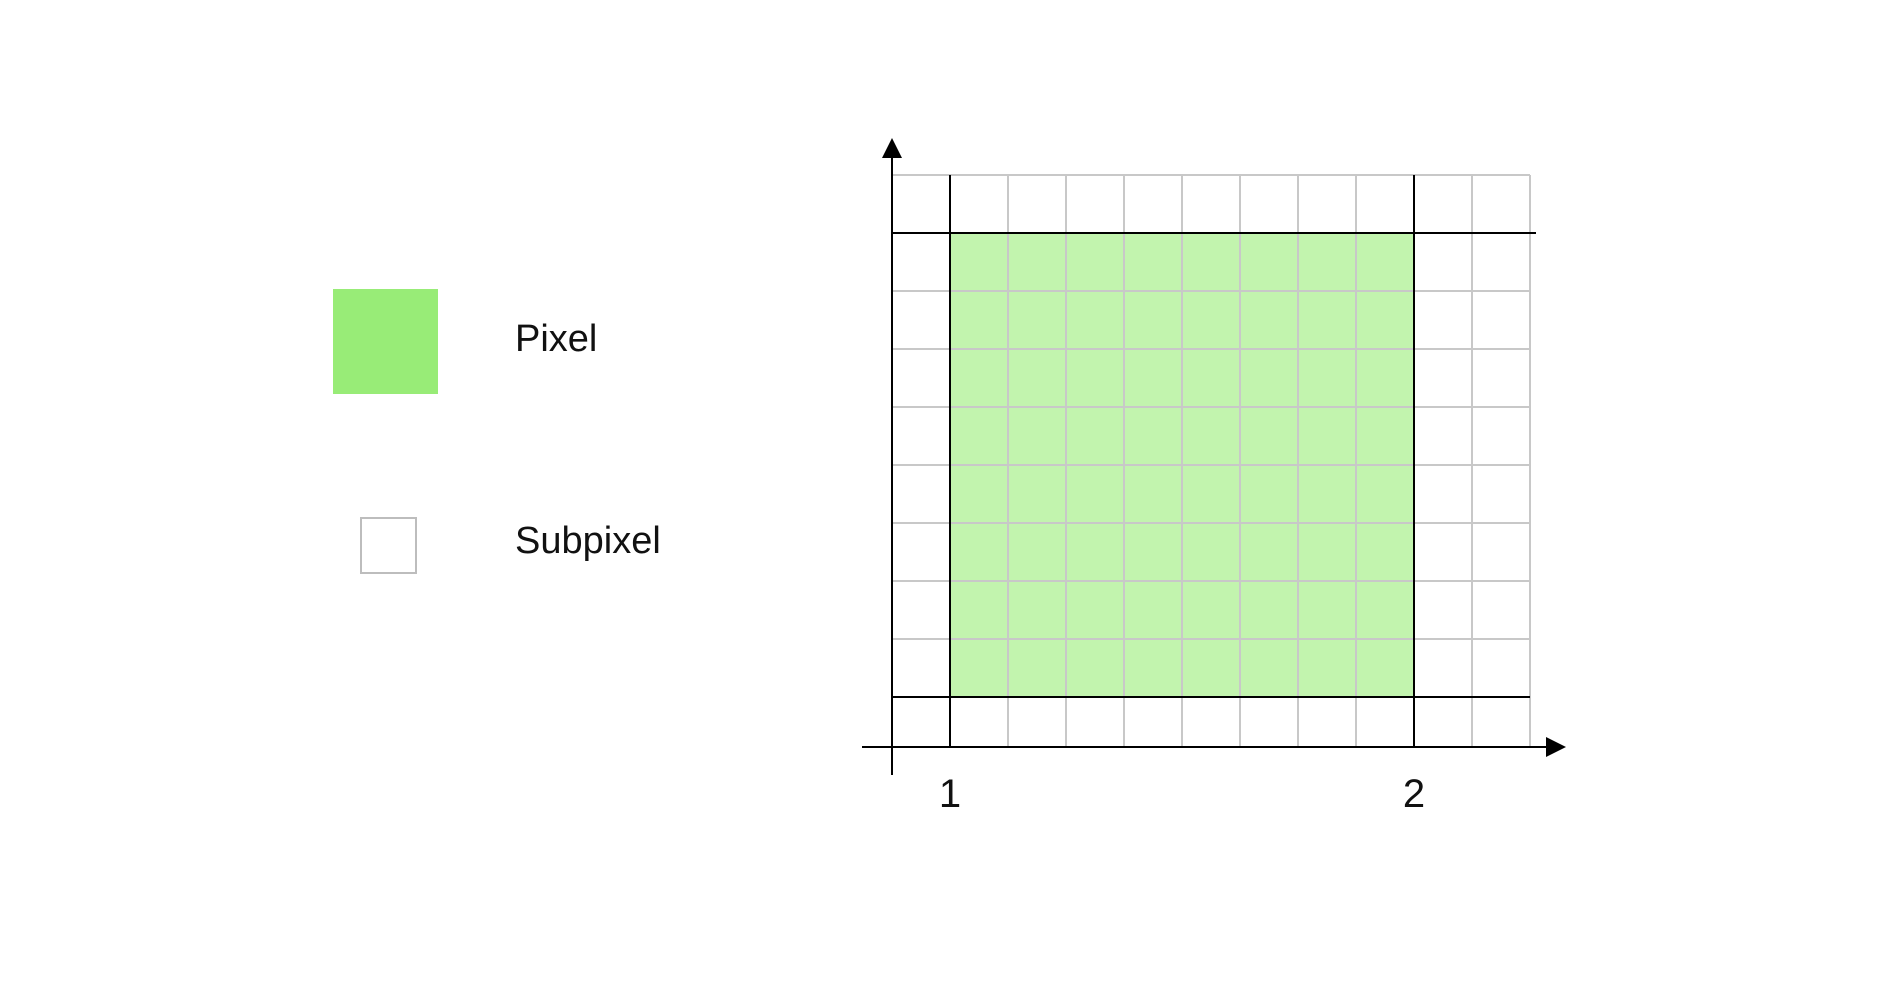 This screenshot has height=986, width=1877. Describe the element at coordinates (556, 339) in the screenshot. I see `legend-pixel-label: Pixel` at that location.